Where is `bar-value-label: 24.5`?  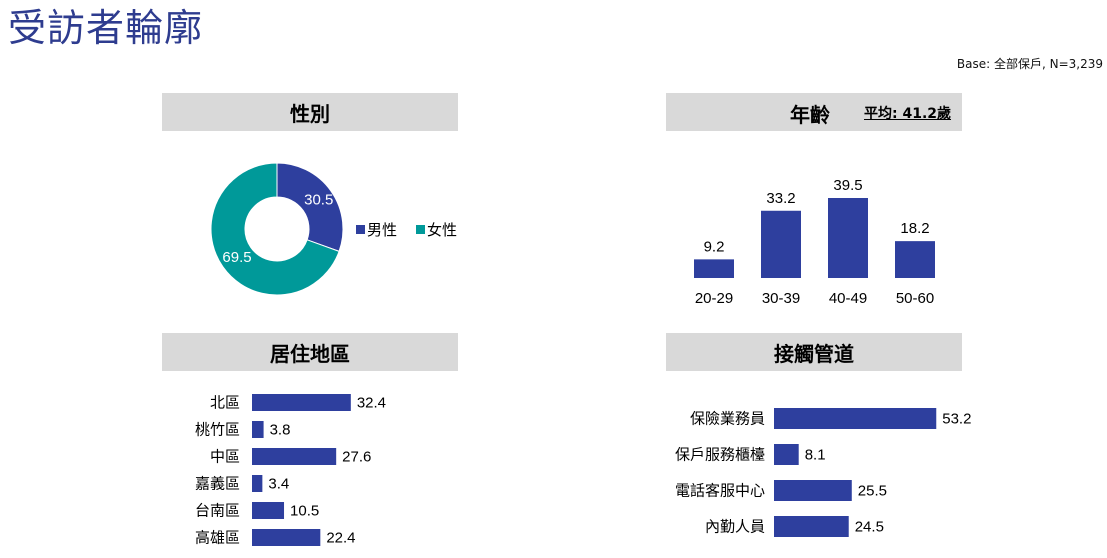 bar-value-label: 24.5 is located at coordinates (869, 527).